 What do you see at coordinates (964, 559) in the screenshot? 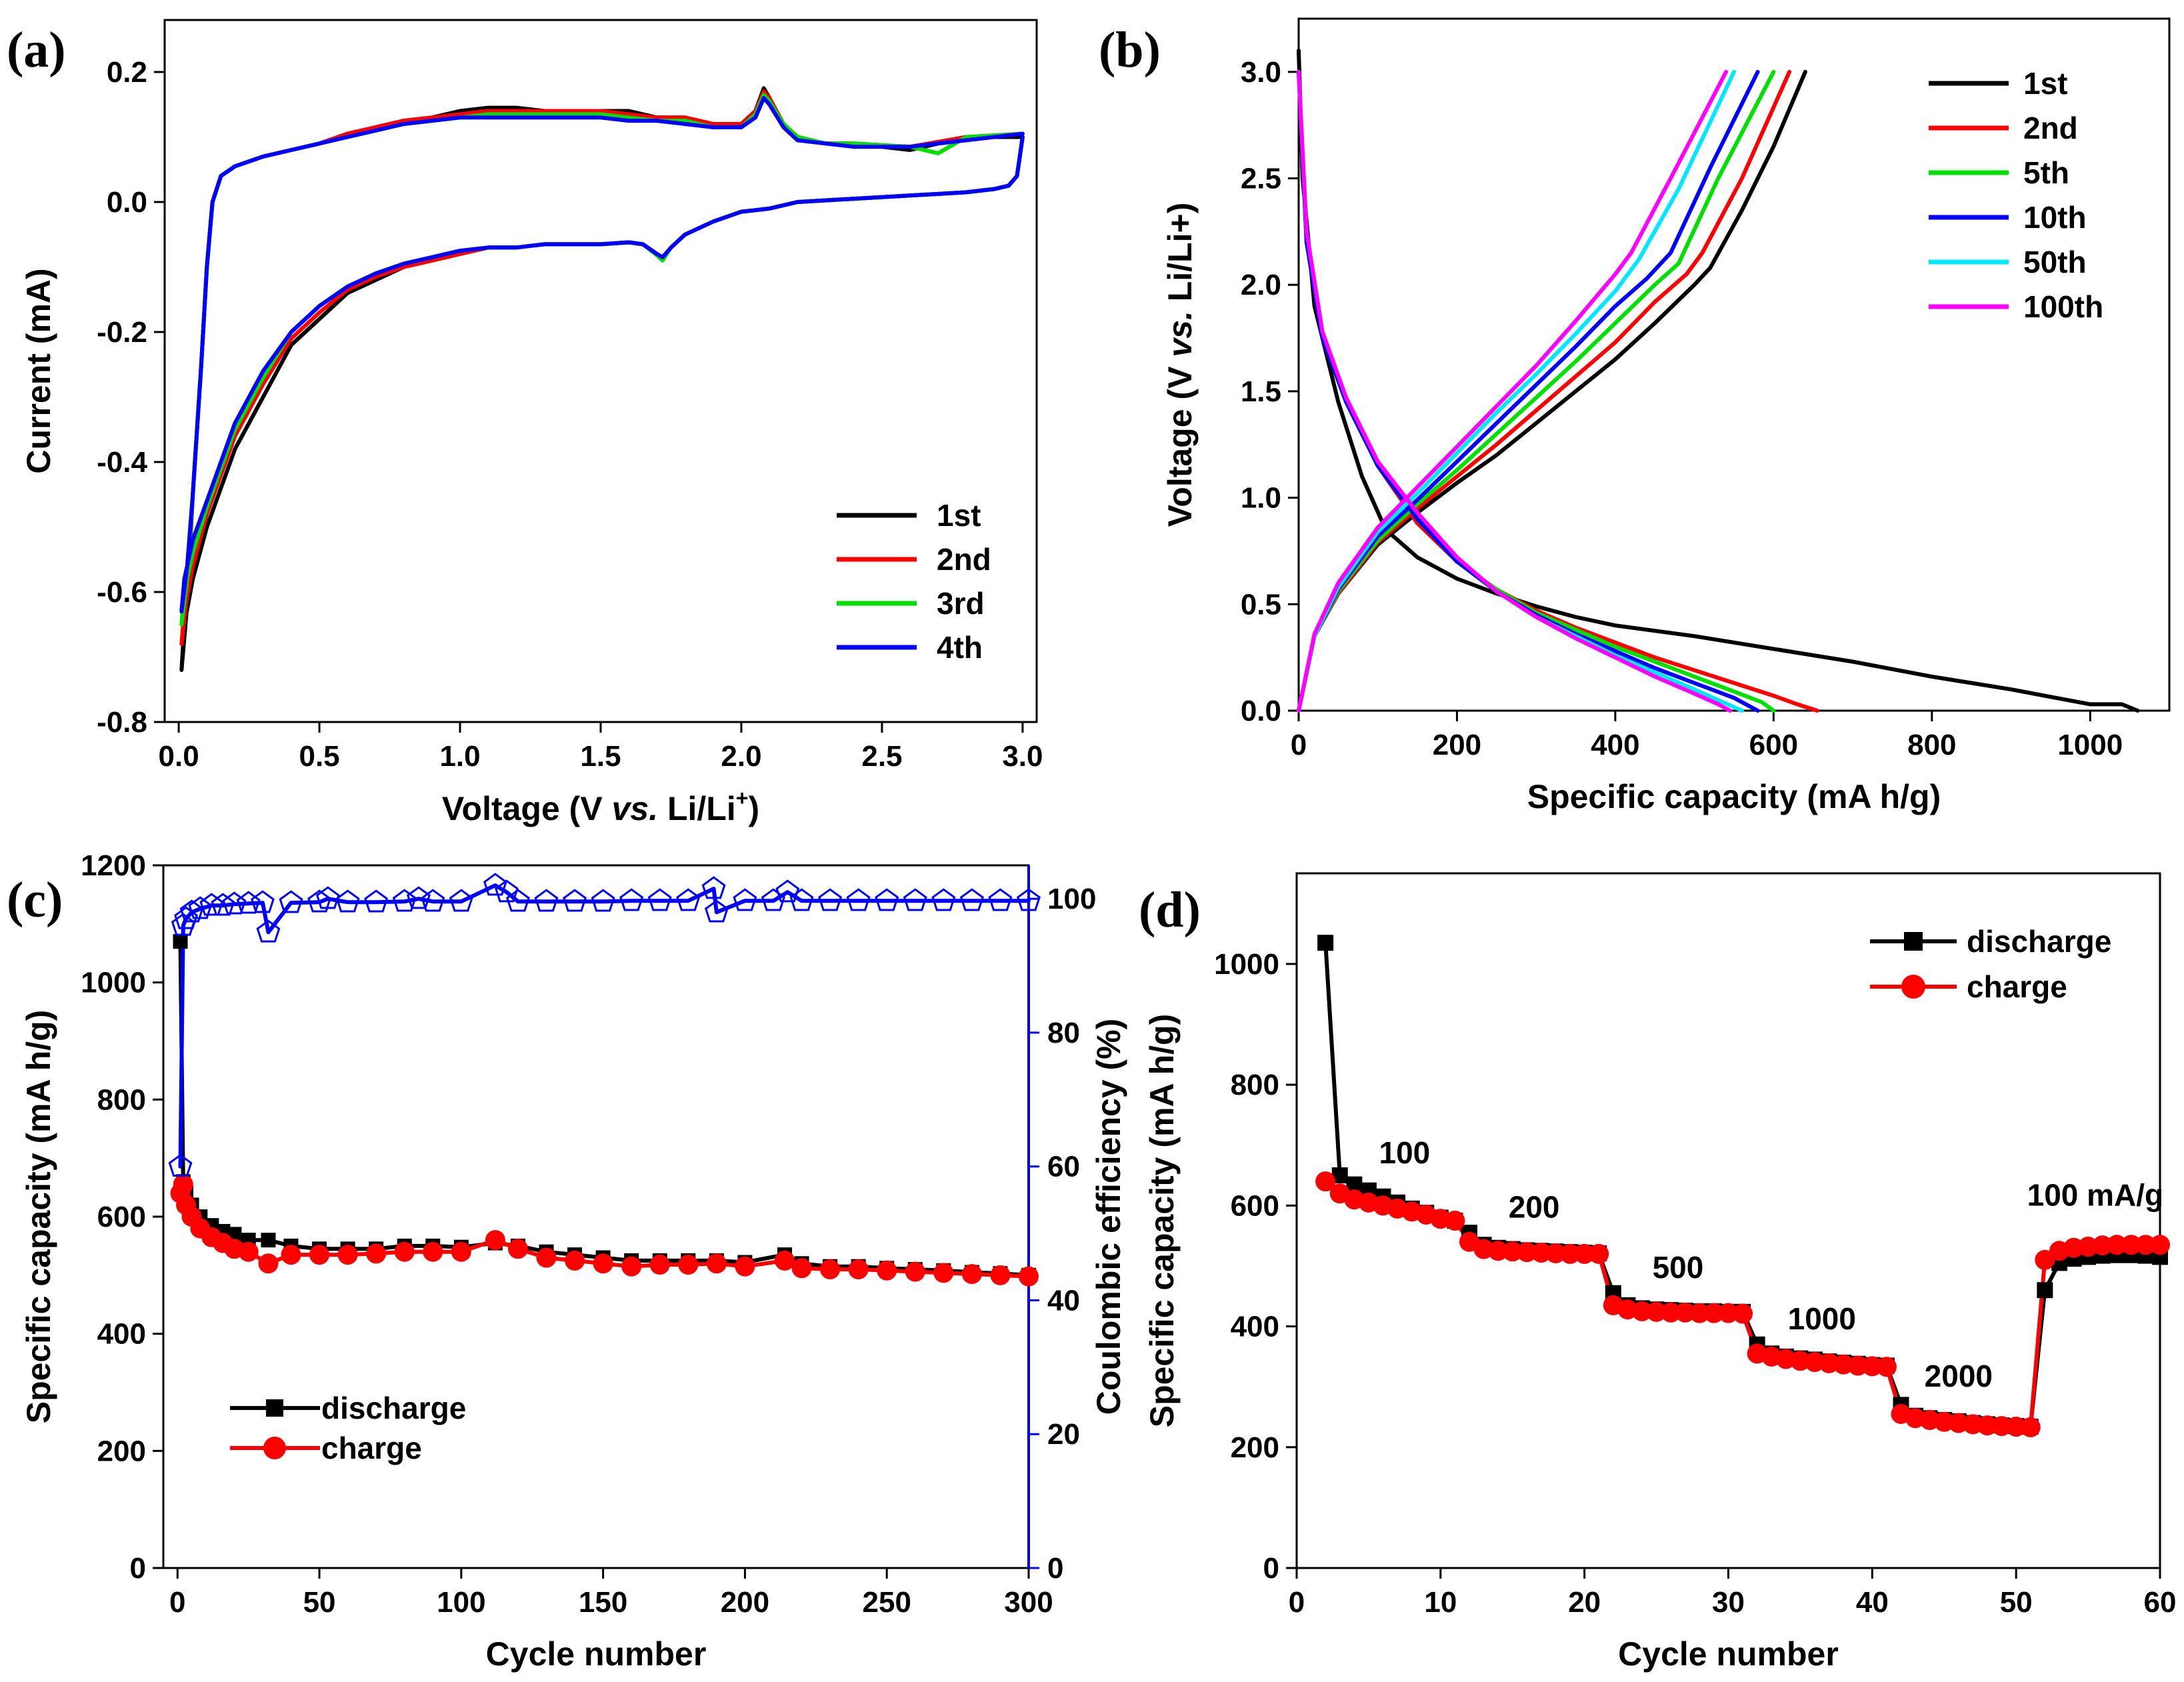
I see `legend-label-2nd: 2nd` at bounding box center [964, 559].